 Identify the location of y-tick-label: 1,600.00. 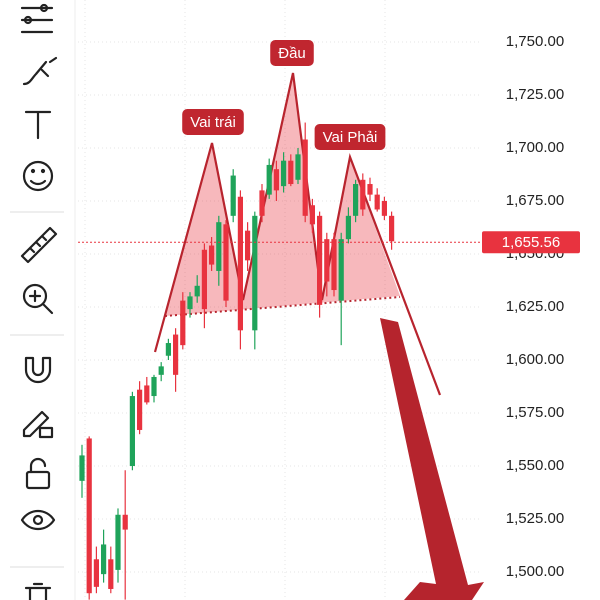
(535, 359).